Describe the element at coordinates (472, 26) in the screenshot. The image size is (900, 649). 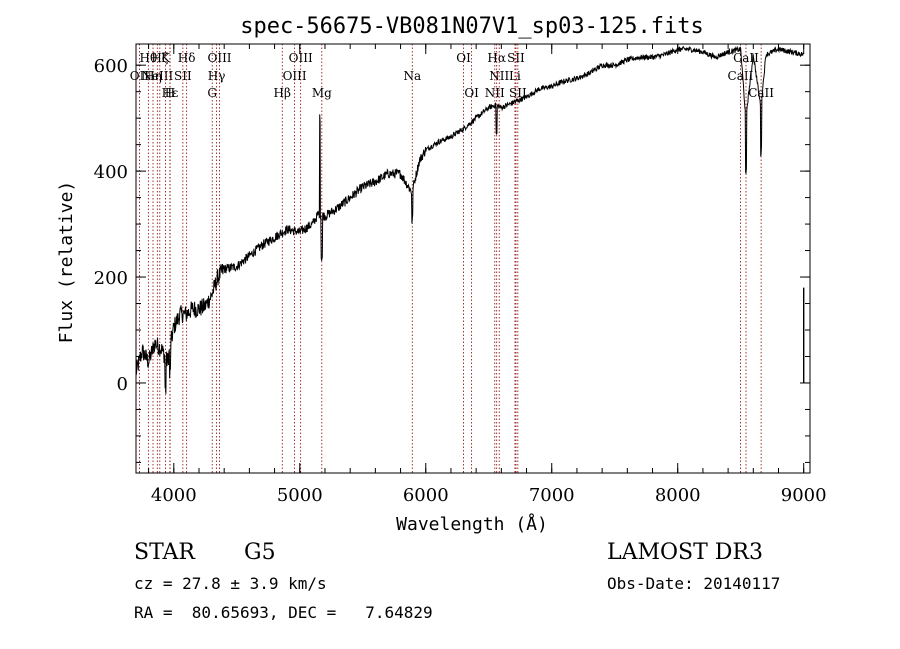
I see `chart-title: spec-56675-VB081N07V1_sp03-125.fits` at that location.